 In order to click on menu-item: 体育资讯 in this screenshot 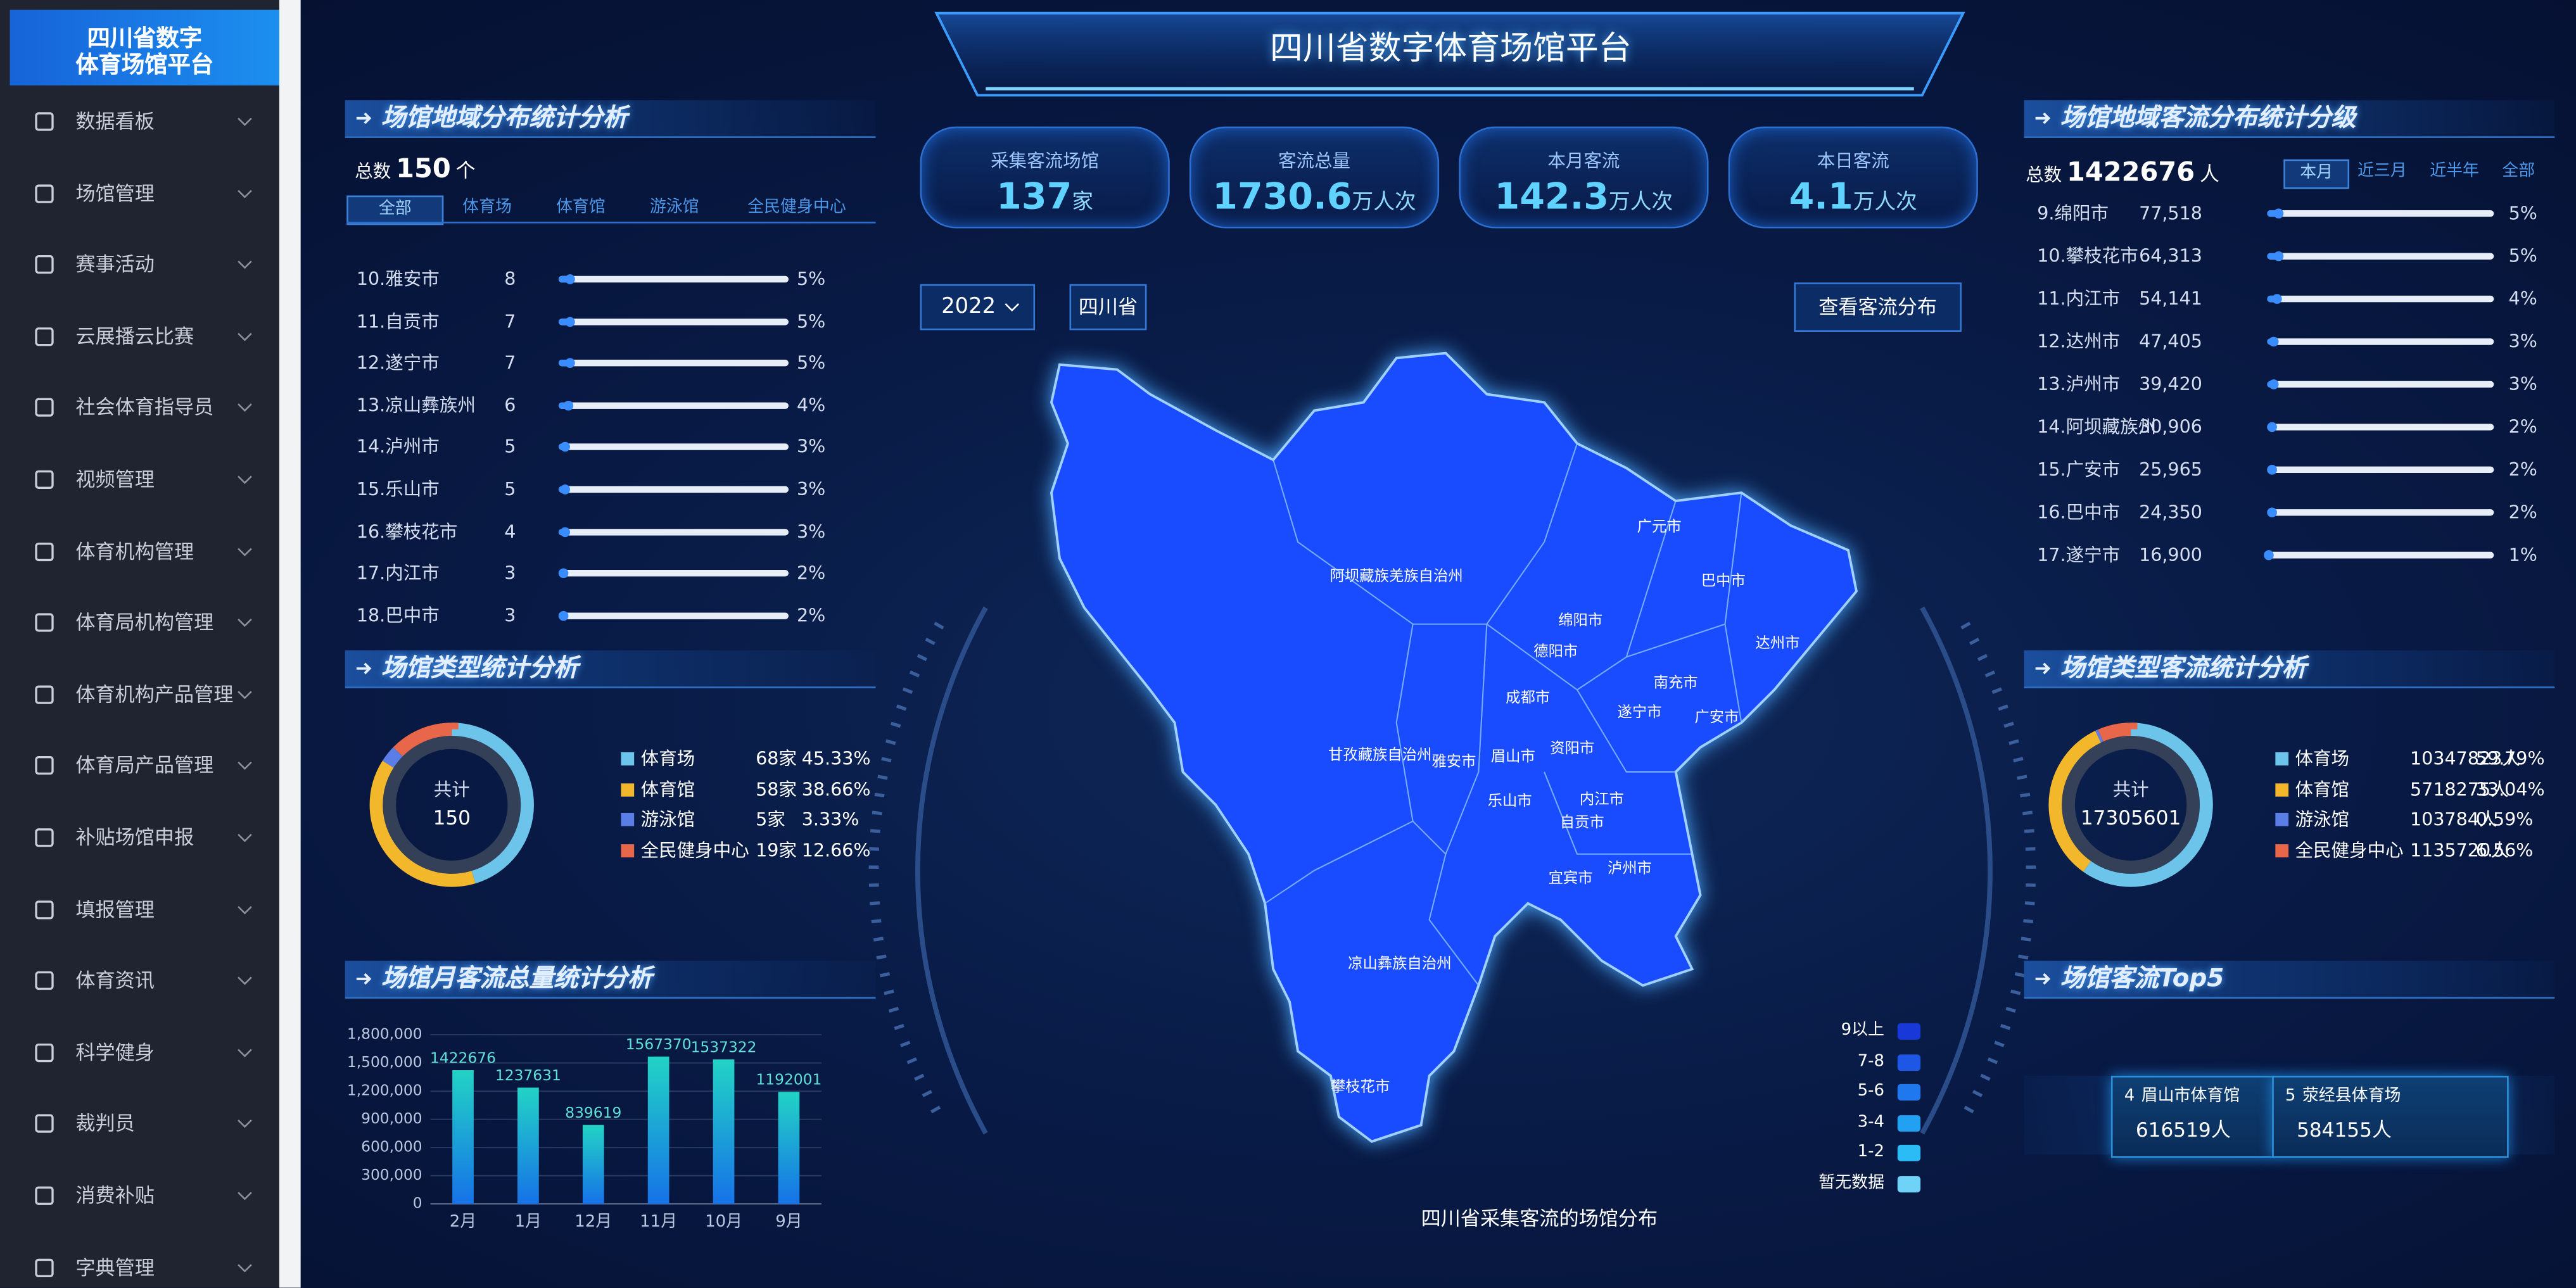, I will do `click(139, 981)`.